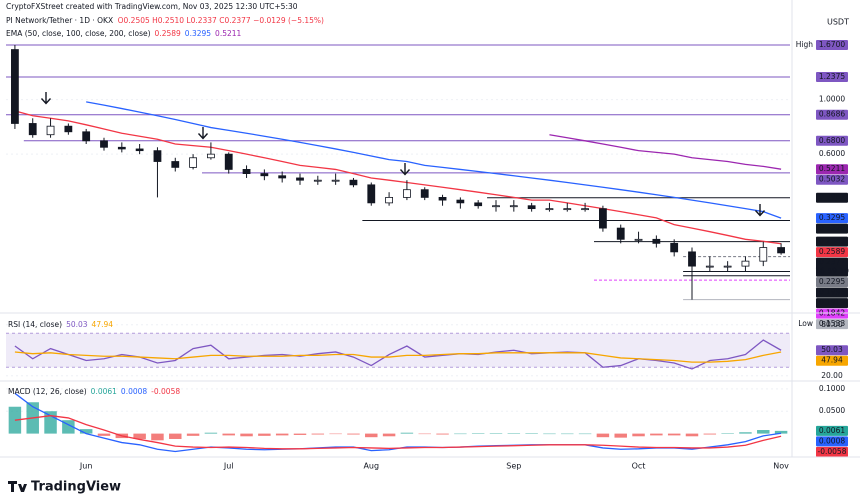 The height and width of the screenshot is (502, 860). Describe the element at coordinates (198, 33) in the screenshot. I see `ema-value: 0.3295` at that location.